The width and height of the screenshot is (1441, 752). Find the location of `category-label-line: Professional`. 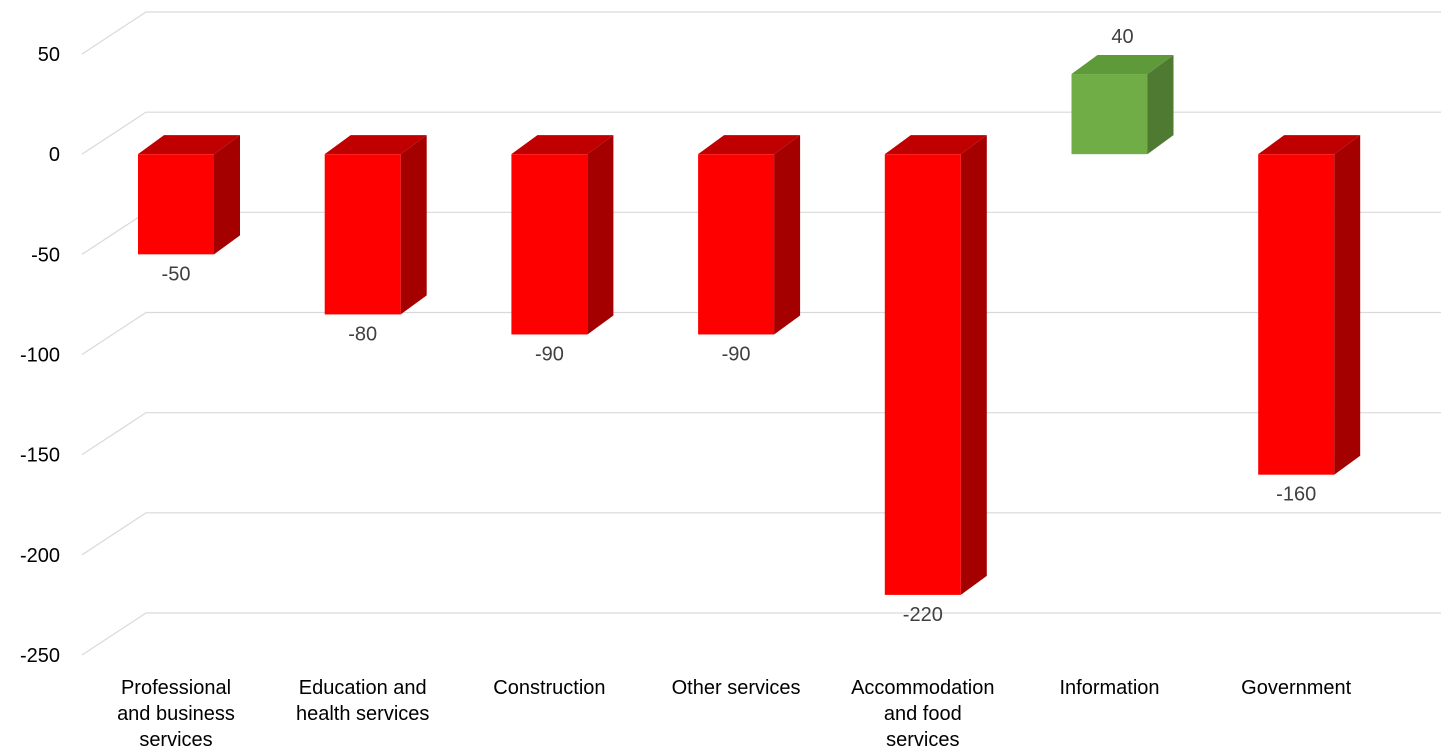

category-label-line: Professional is located at coordinates (176, 688).